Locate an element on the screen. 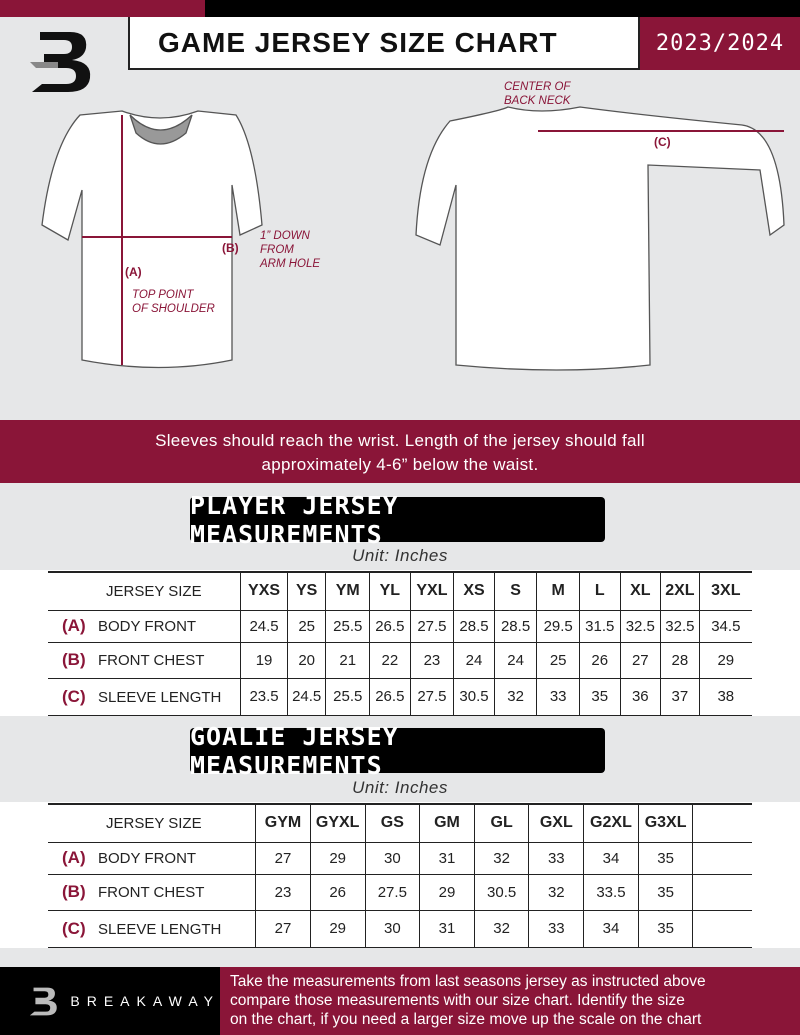 The image size is (800, 1035). size-column-header: XS is located at coordinates (474, 591).